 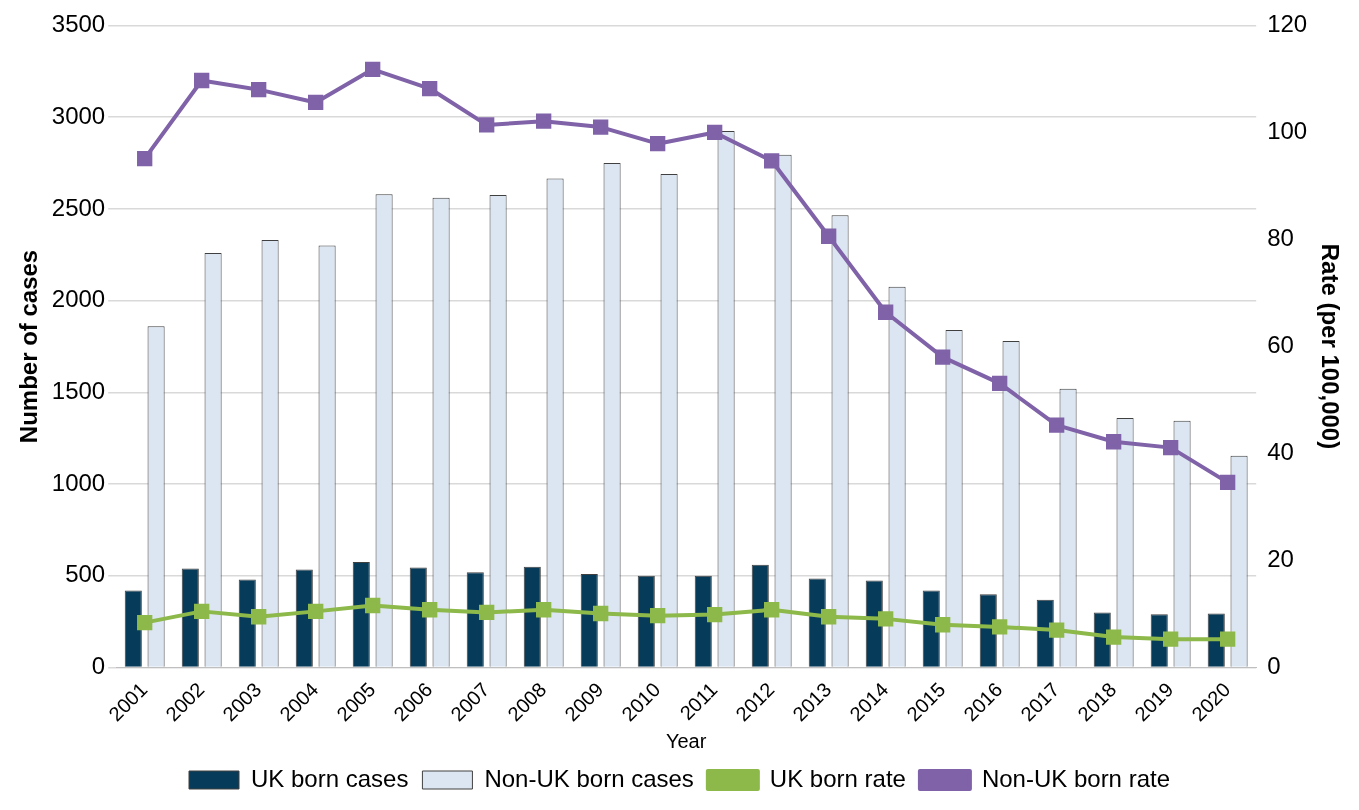 I want to click on legend-label: Non-UK born cases, so click(x=589, y=778).